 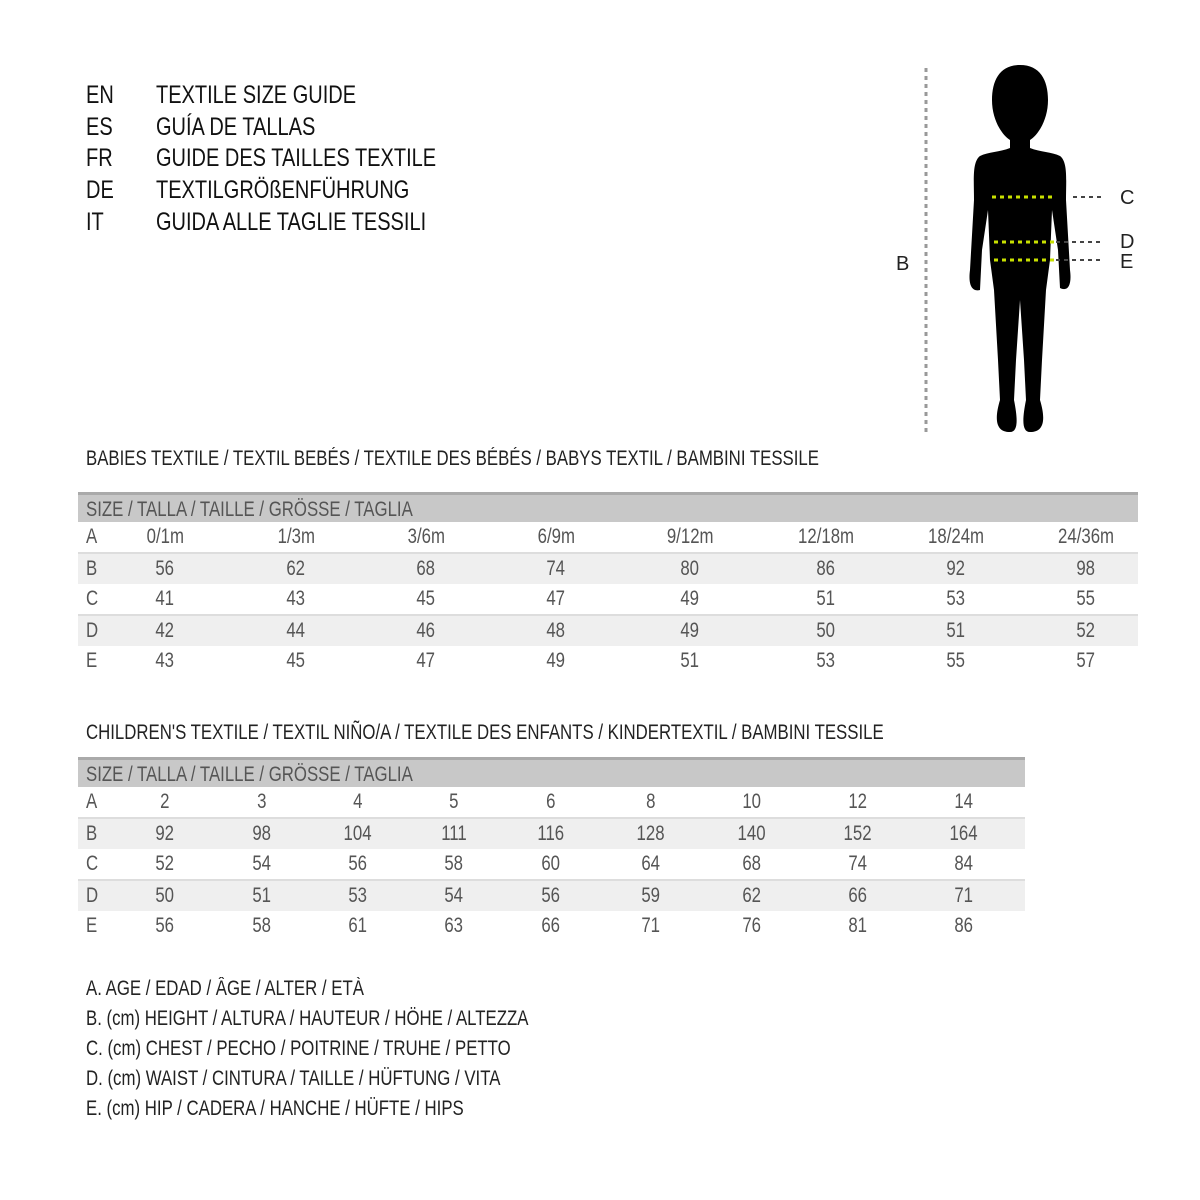 What do you see at coordinates (283, 190) in the screenshot?
I see `title-text: TEXTILGRÖßENFÜHRUNG` at bounding box center [283, 190].